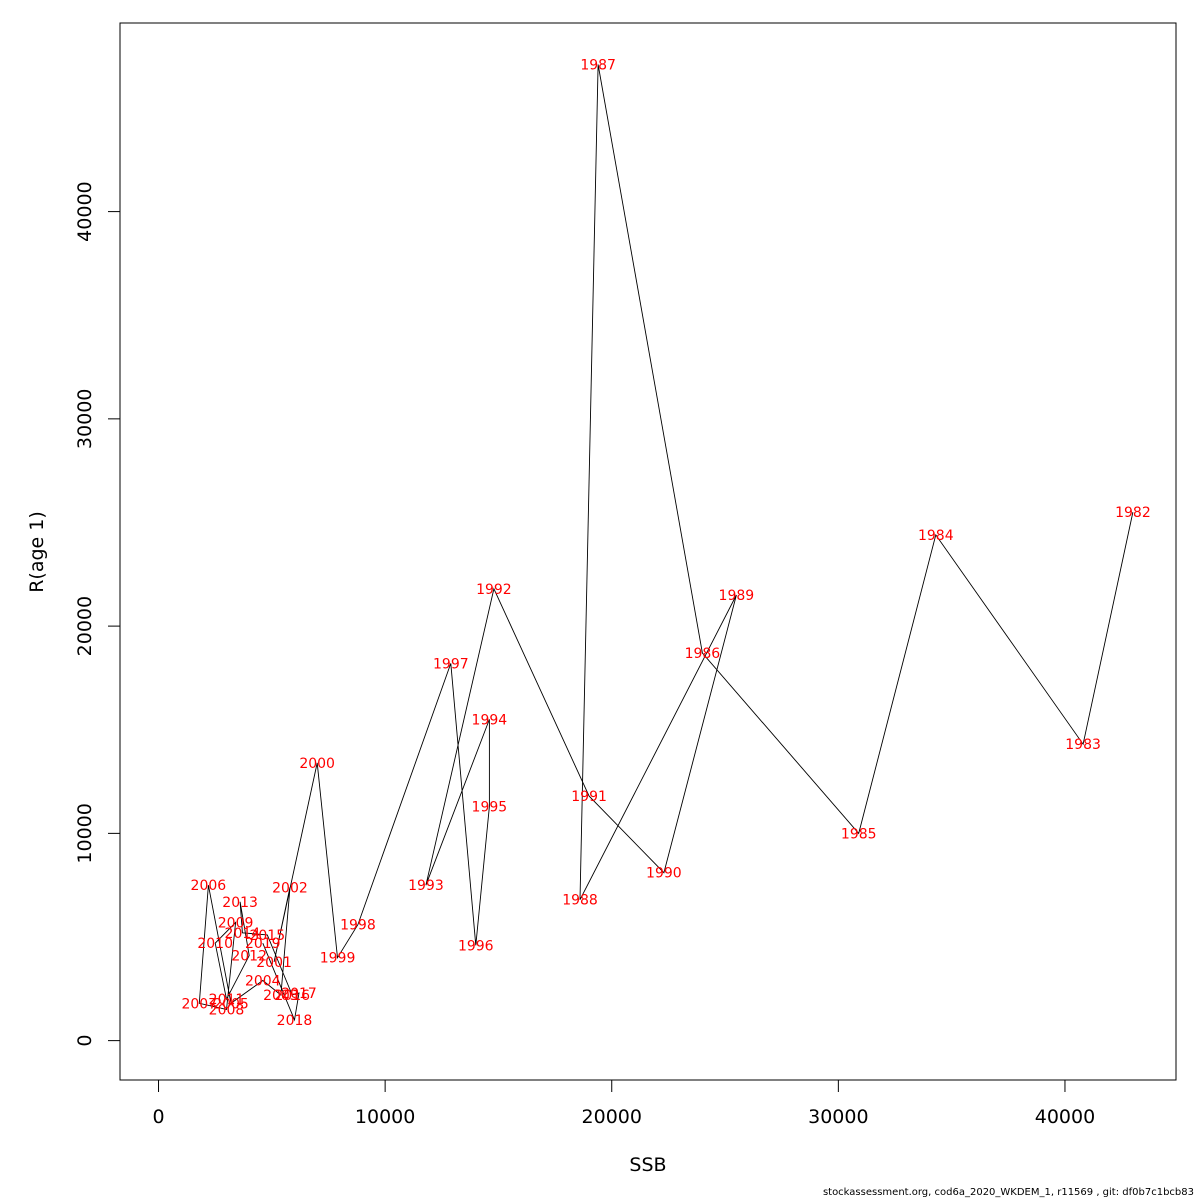  I want to click on x-axis-title: SSB, so click(647, 1165).